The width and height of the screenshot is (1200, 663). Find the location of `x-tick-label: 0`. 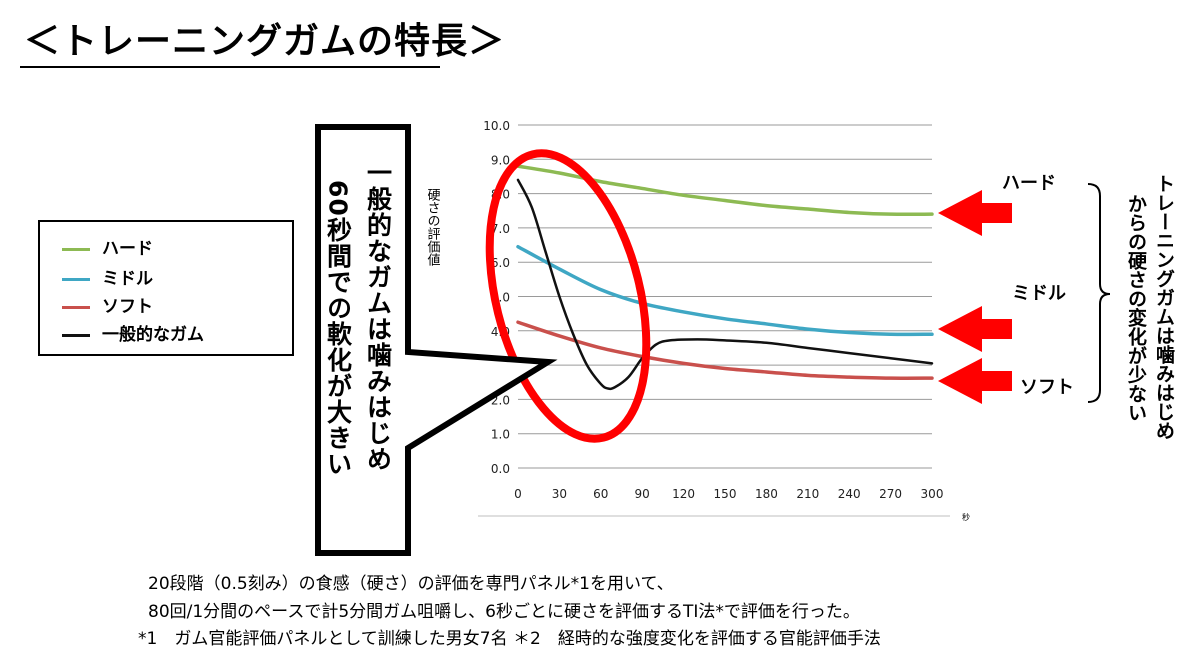

x-tick-label: 0 is located at coordinates (518, 494).